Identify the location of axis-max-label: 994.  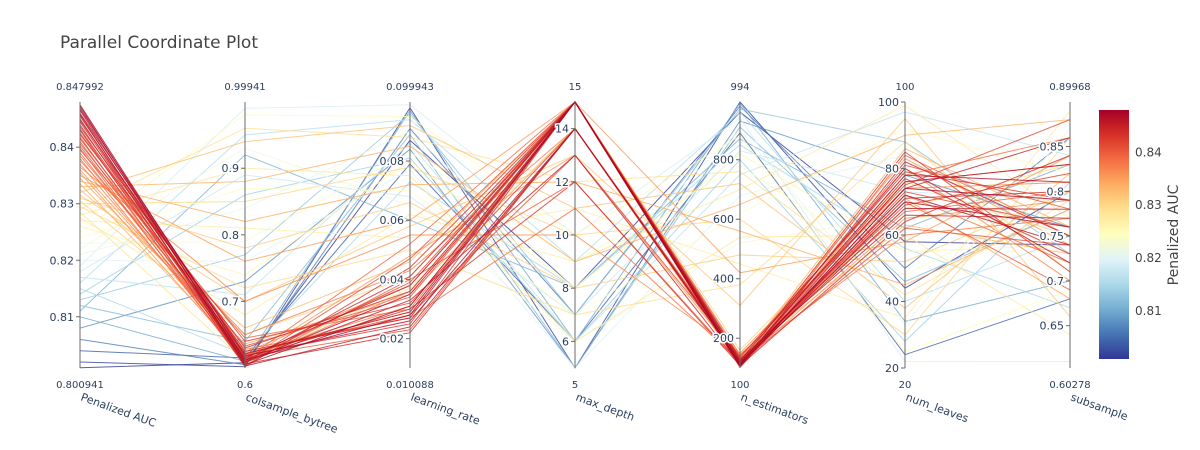
(739, 87).